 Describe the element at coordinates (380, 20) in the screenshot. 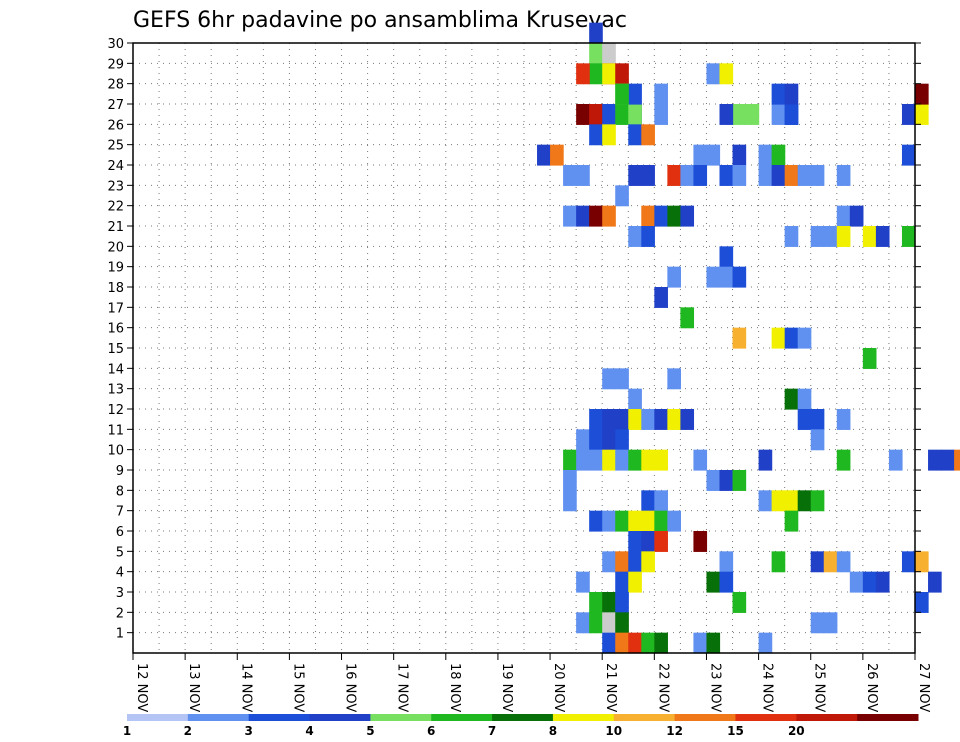

I see `chart-title: GEFS 6hr padavine po ansamblima Krusevac` at that location.